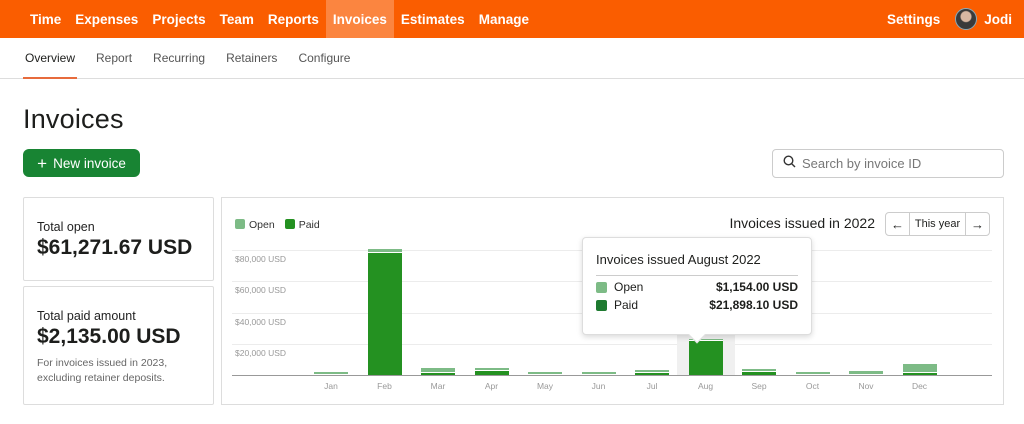  What do you see at coordinates (384, 386) in the screenshot?
I see `x-axis-label: Feb` at bounding box center [384, 386].